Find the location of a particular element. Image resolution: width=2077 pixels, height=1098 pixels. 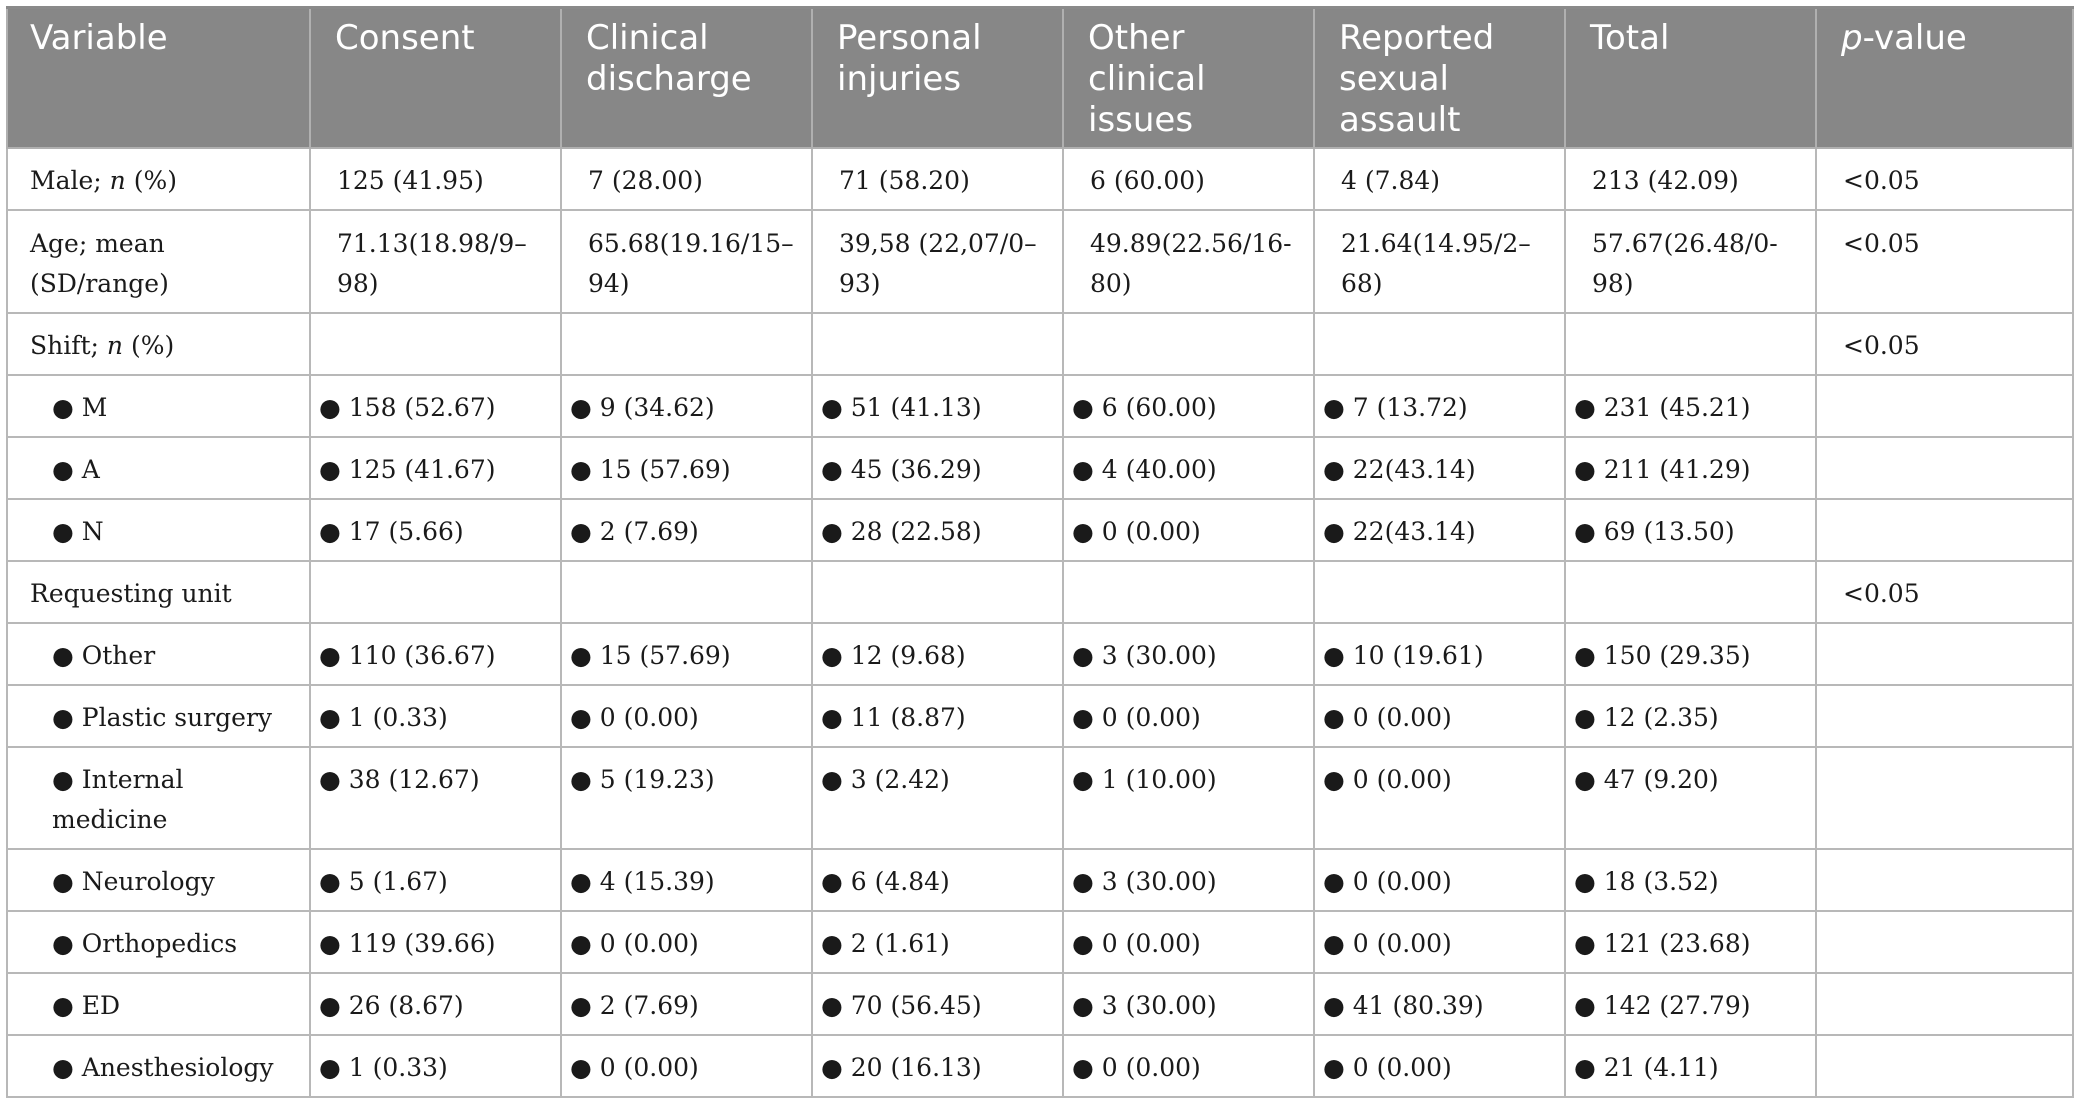

table-cell: 71 (58.20) is located at coordinates (937, 179).